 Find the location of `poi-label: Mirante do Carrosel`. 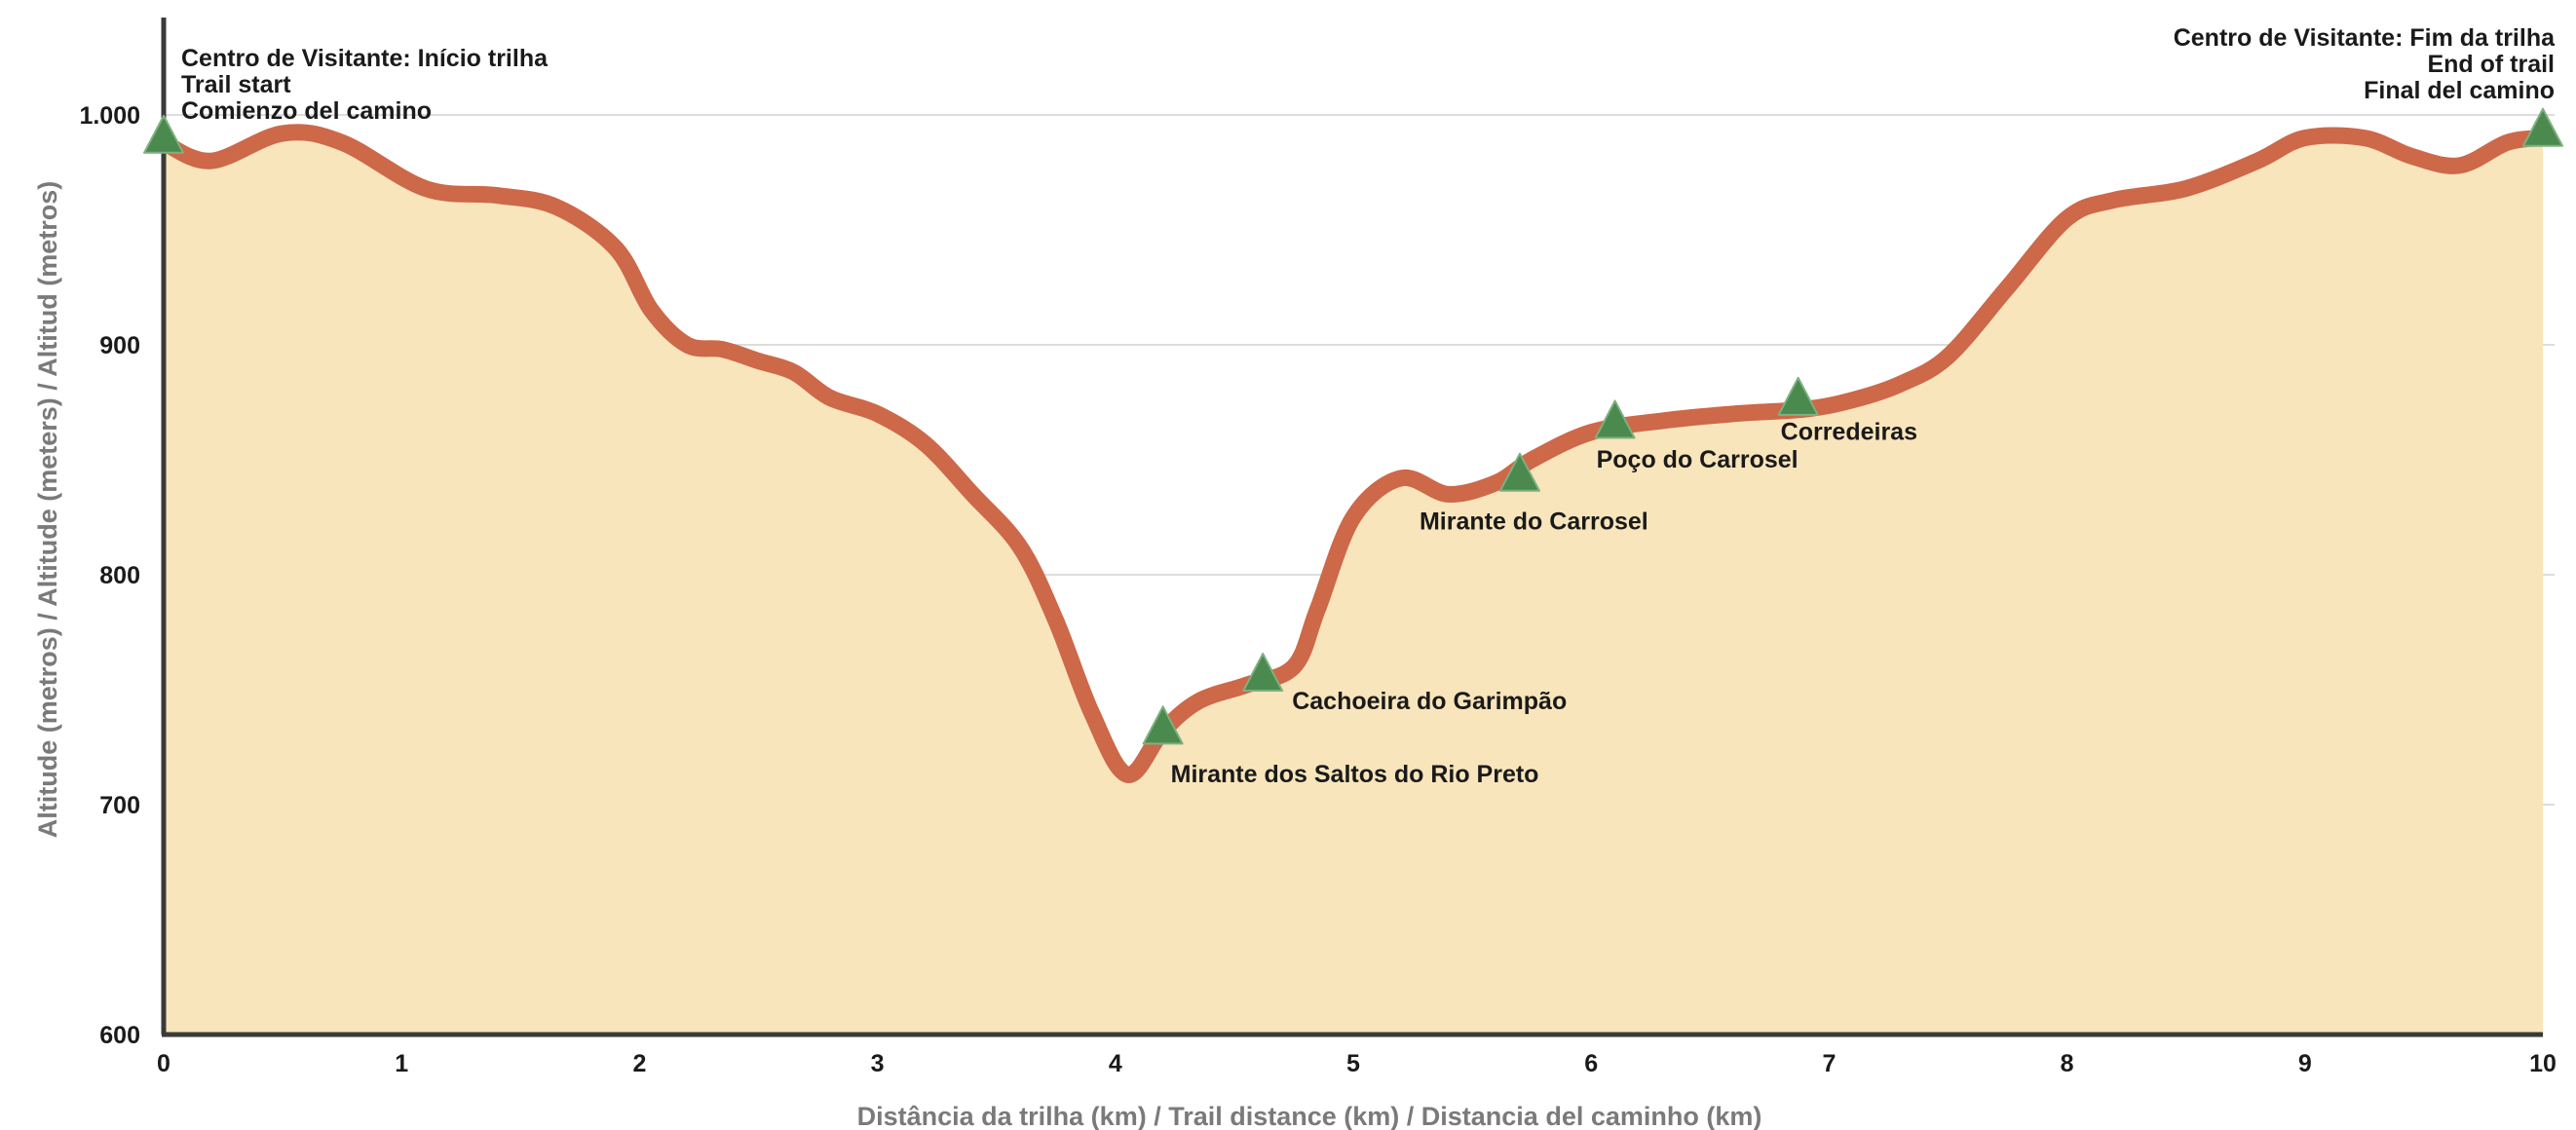

poi-label: Mirante do Carrosel is located at coordinates (1534, 522).